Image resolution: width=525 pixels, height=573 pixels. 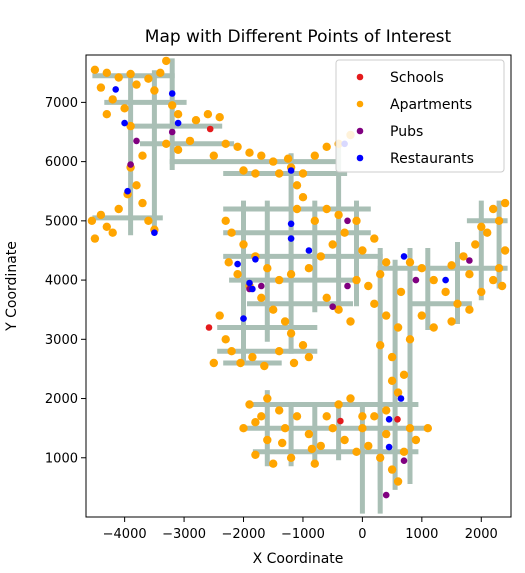 I want to click on legend-label-schools: Schools, so click(x=417, y=78).